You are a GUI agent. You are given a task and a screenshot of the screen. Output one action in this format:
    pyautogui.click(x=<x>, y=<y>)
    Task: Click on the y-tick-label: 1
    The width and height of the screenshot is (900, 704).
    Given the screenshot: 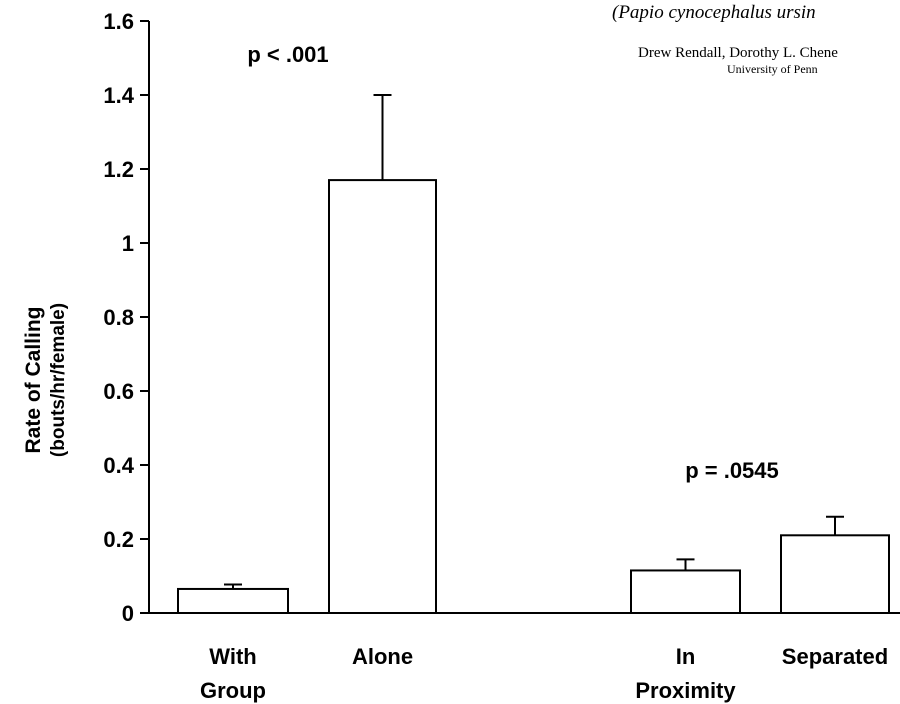 What is the action you would take?
    pyautogui.click(x=128, y=243)
    